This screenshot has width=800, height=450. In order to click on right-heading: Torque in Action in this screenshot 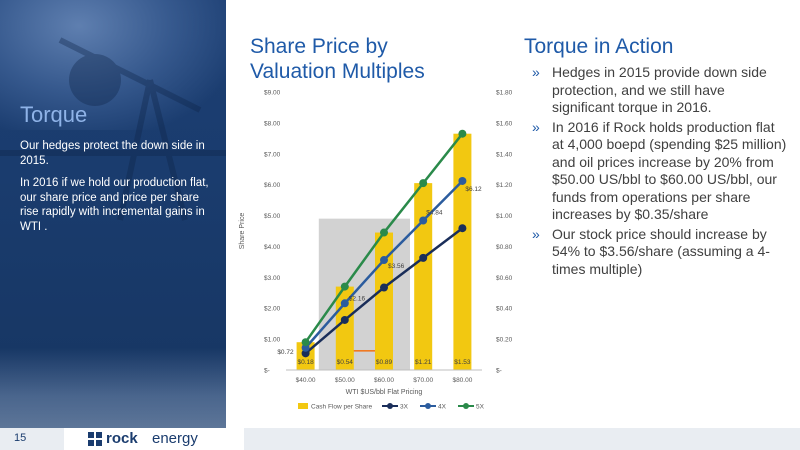, I will do `click(599, 46)`.